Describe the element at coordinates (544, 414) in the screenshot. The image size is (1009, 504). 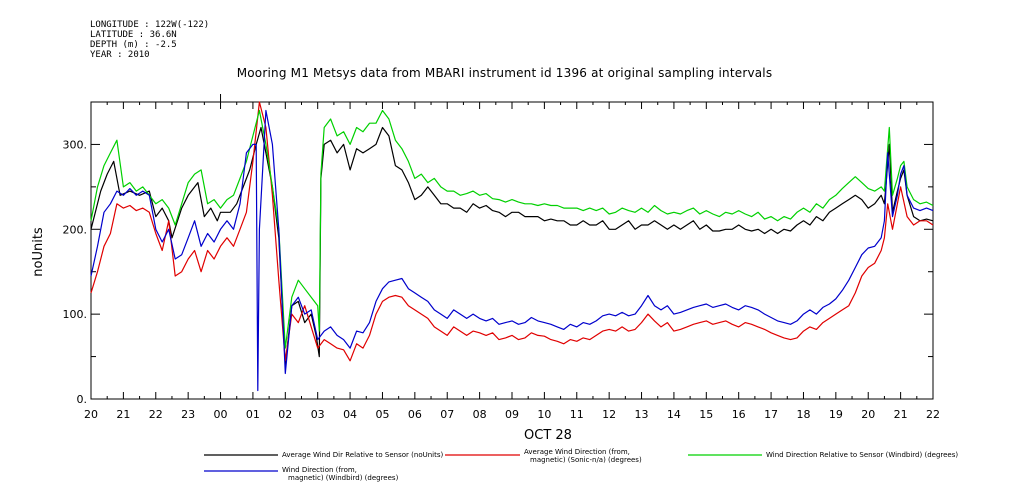
I see `x-tick-label: 10` at that location.